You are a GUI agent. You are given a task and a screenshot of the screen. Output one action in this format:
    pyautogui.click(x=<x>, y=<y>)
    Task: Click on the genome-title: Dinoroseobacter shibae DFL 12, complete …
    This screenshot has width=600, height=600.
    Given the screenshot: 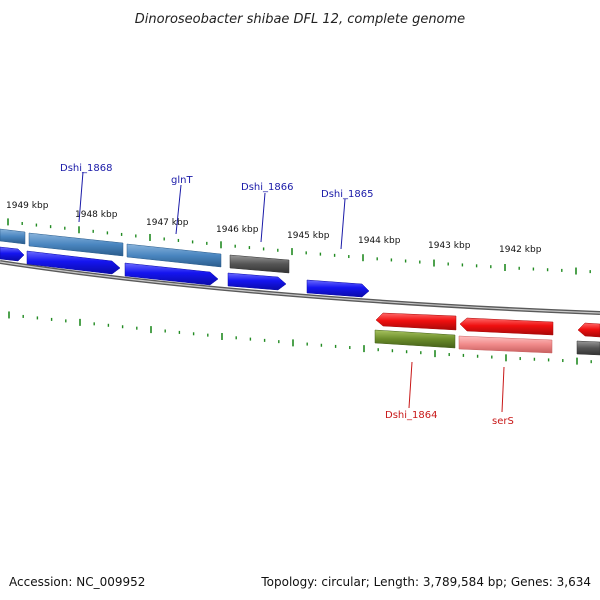 What is the action you would take?
    pyautogui.click(x=300, y=19)
    